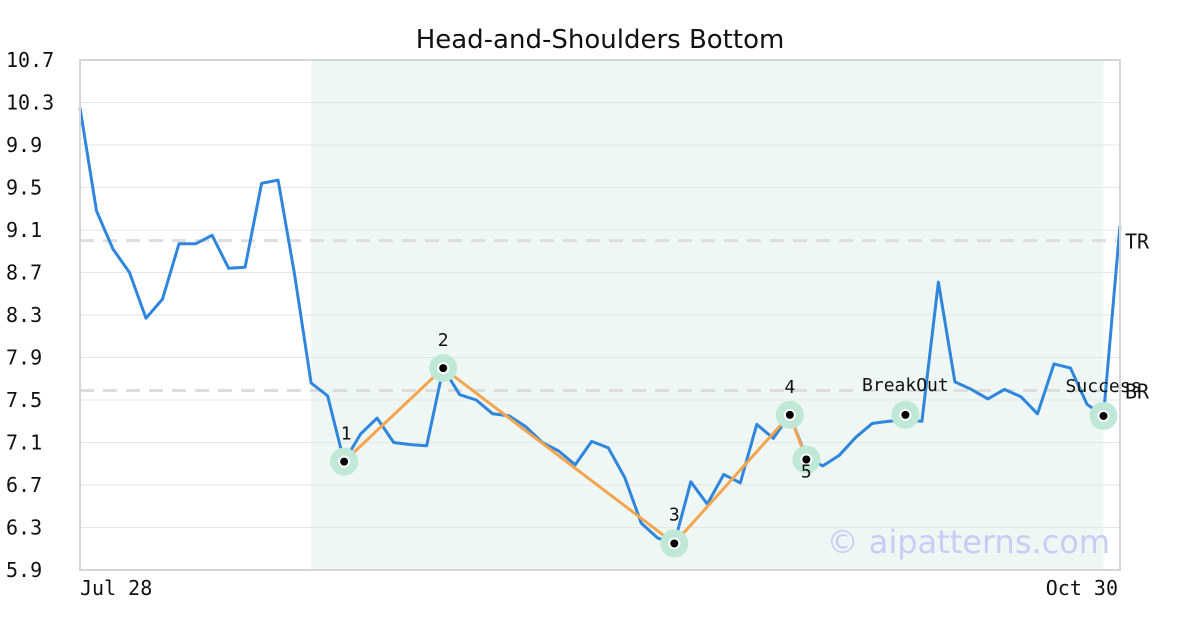  Describe the element at coordinates (905, 414) in the screenshot. I see `breakout-marker-dot` at that location.